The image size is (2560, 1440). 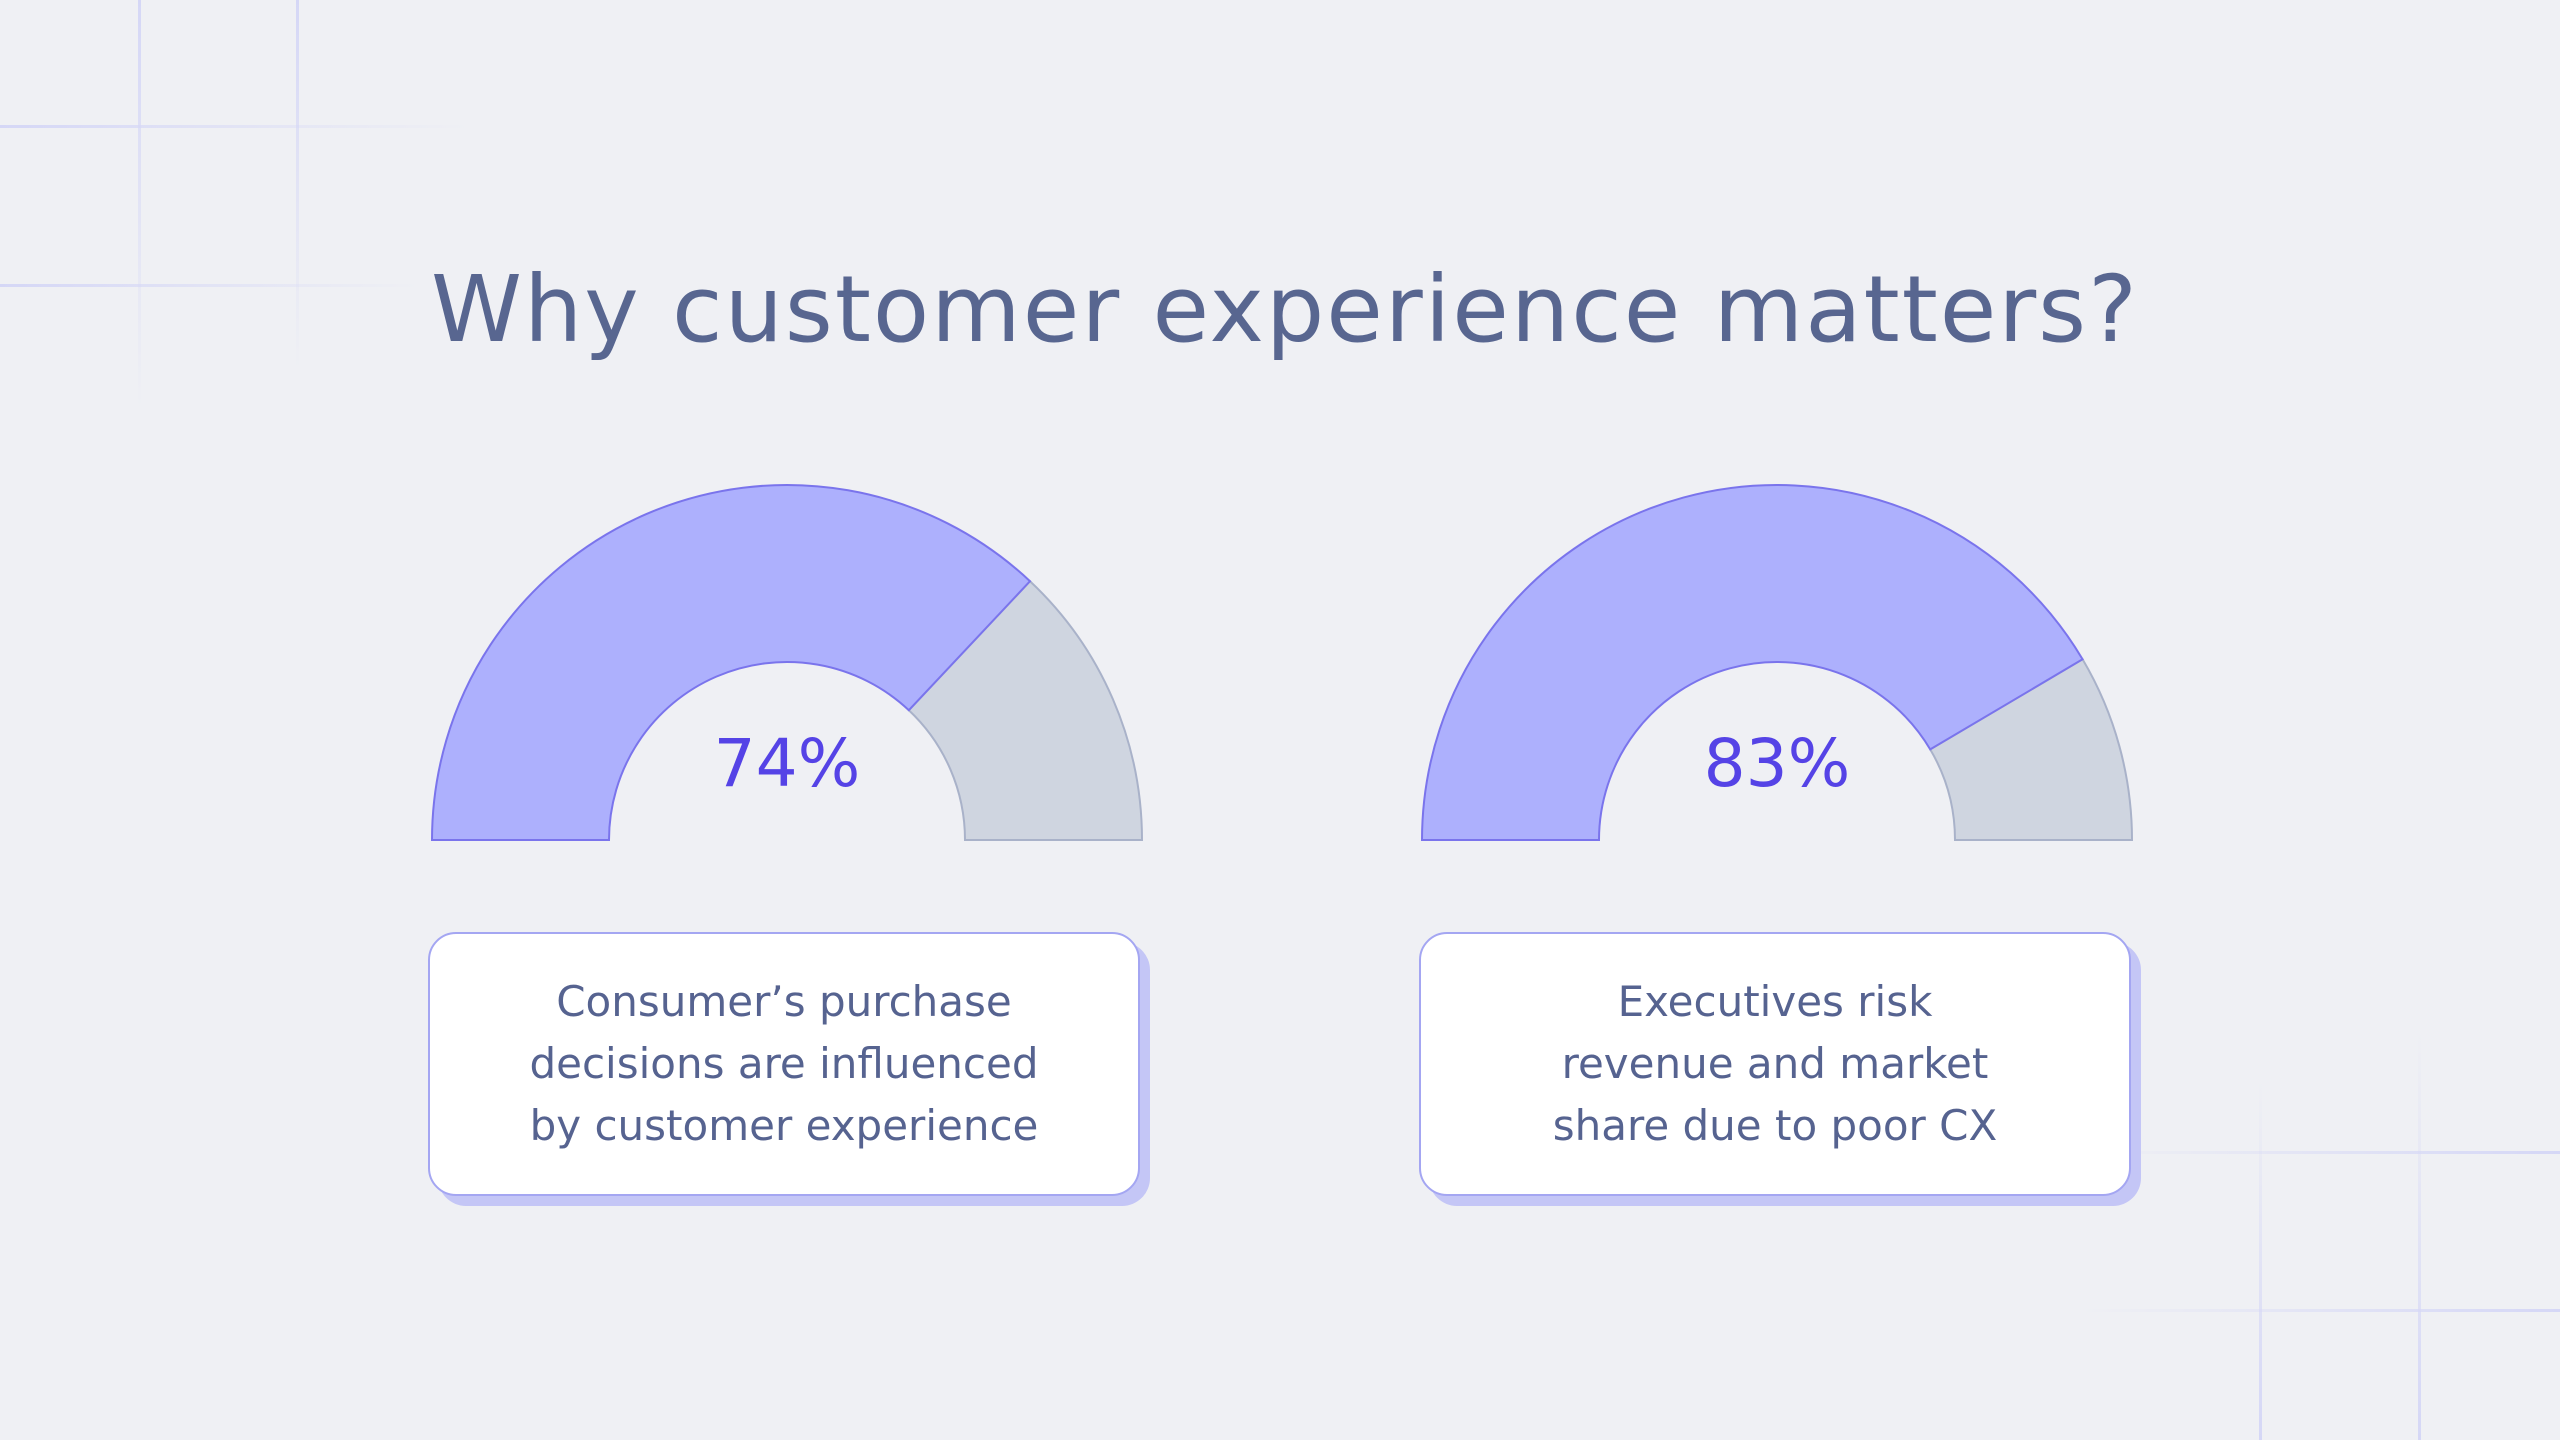 I want to click on gauge-chart-consumer-purchase: 74%, so click(x=787, y=664).